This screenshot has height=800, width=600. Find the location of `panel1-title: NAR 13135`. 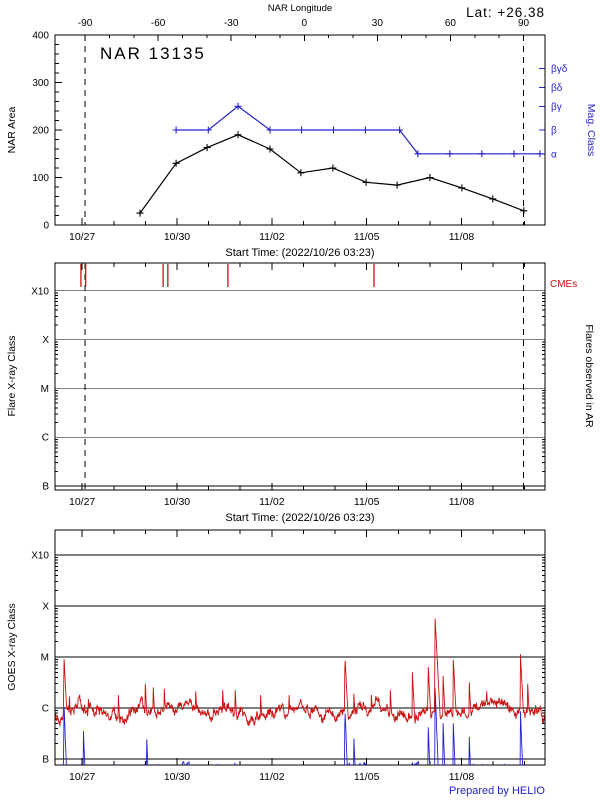

panel1-title: NAR 13135 is located at coordinates (153, 53).